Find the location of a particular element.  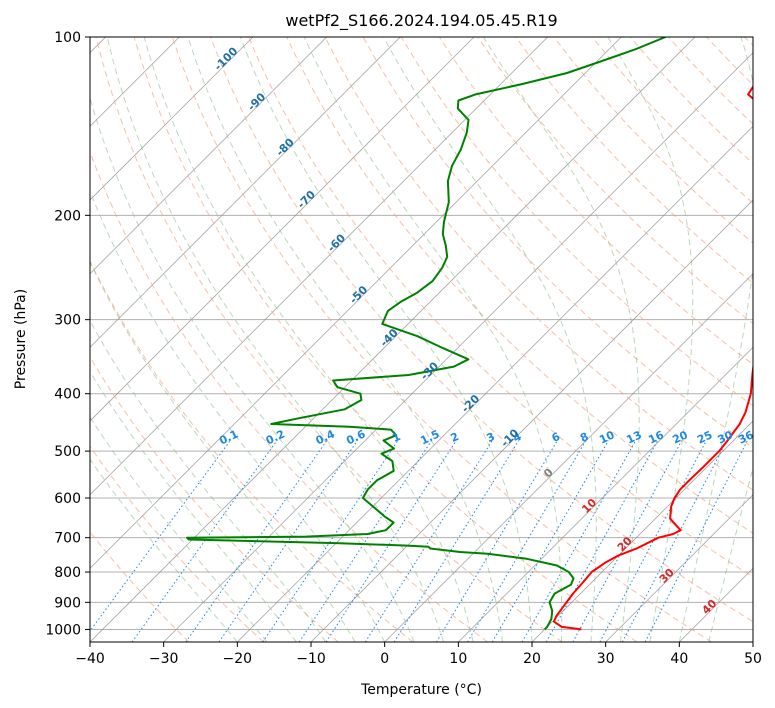

y-tick-label: 700 is located at coordinates (67, 539).